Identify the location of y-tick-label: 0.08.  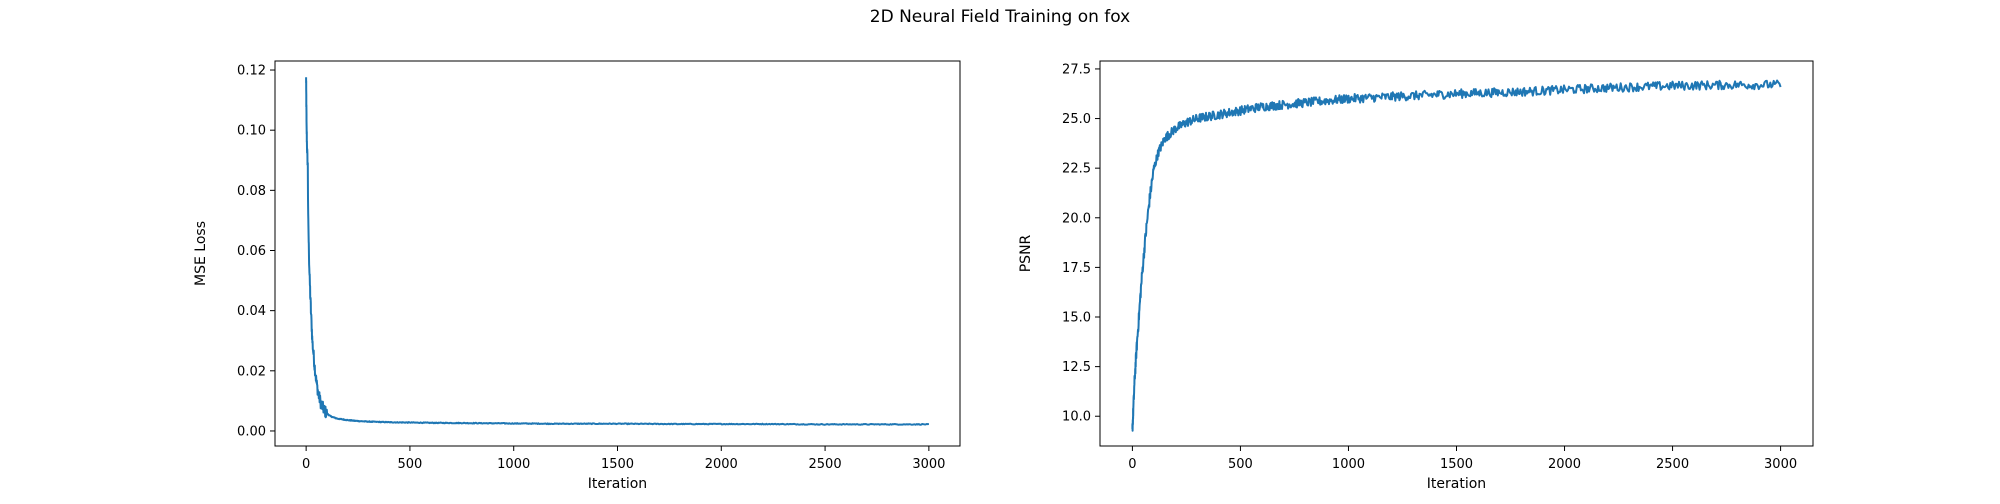
(251, 191).